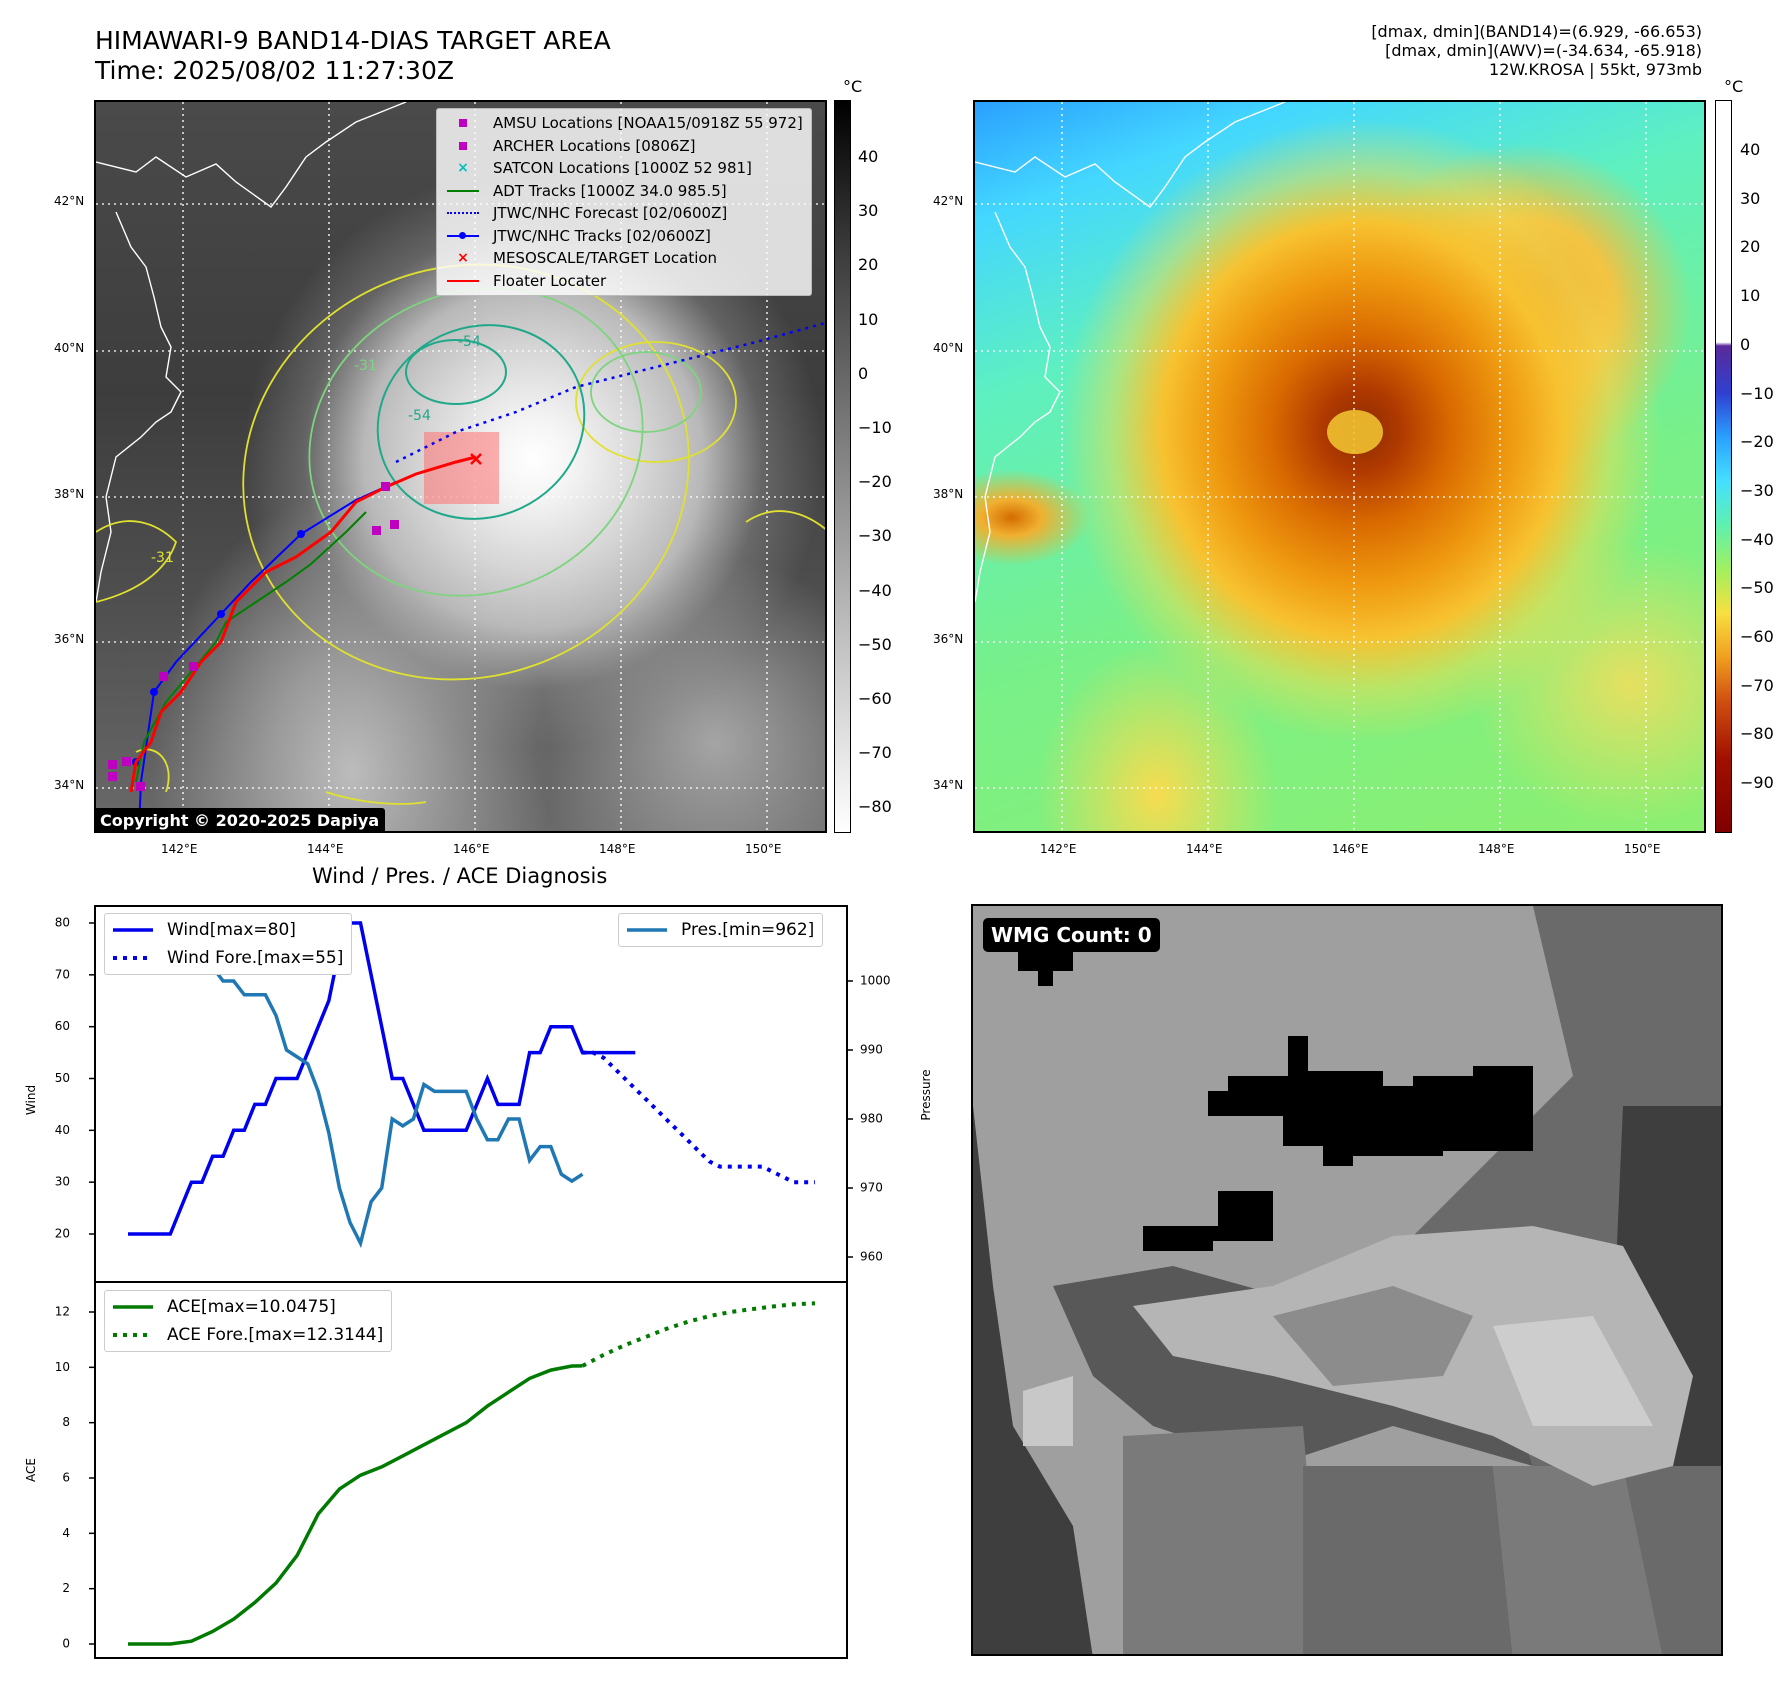  Describe the element at coordinates (365, 366) in the screenshot. I see `contour-label: -31` at that location.